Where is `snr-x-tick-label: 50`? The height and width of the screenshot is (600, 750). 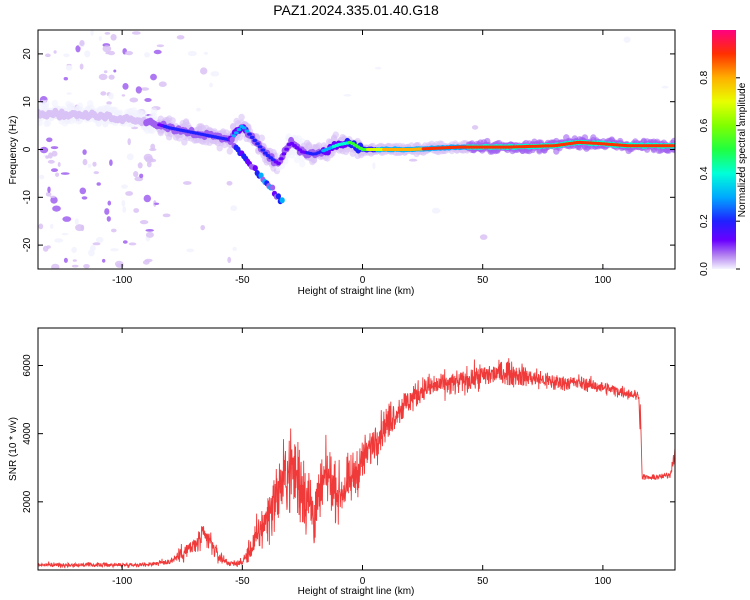
snr-x-tick-label: 50 is located at coordinates (483, 581).